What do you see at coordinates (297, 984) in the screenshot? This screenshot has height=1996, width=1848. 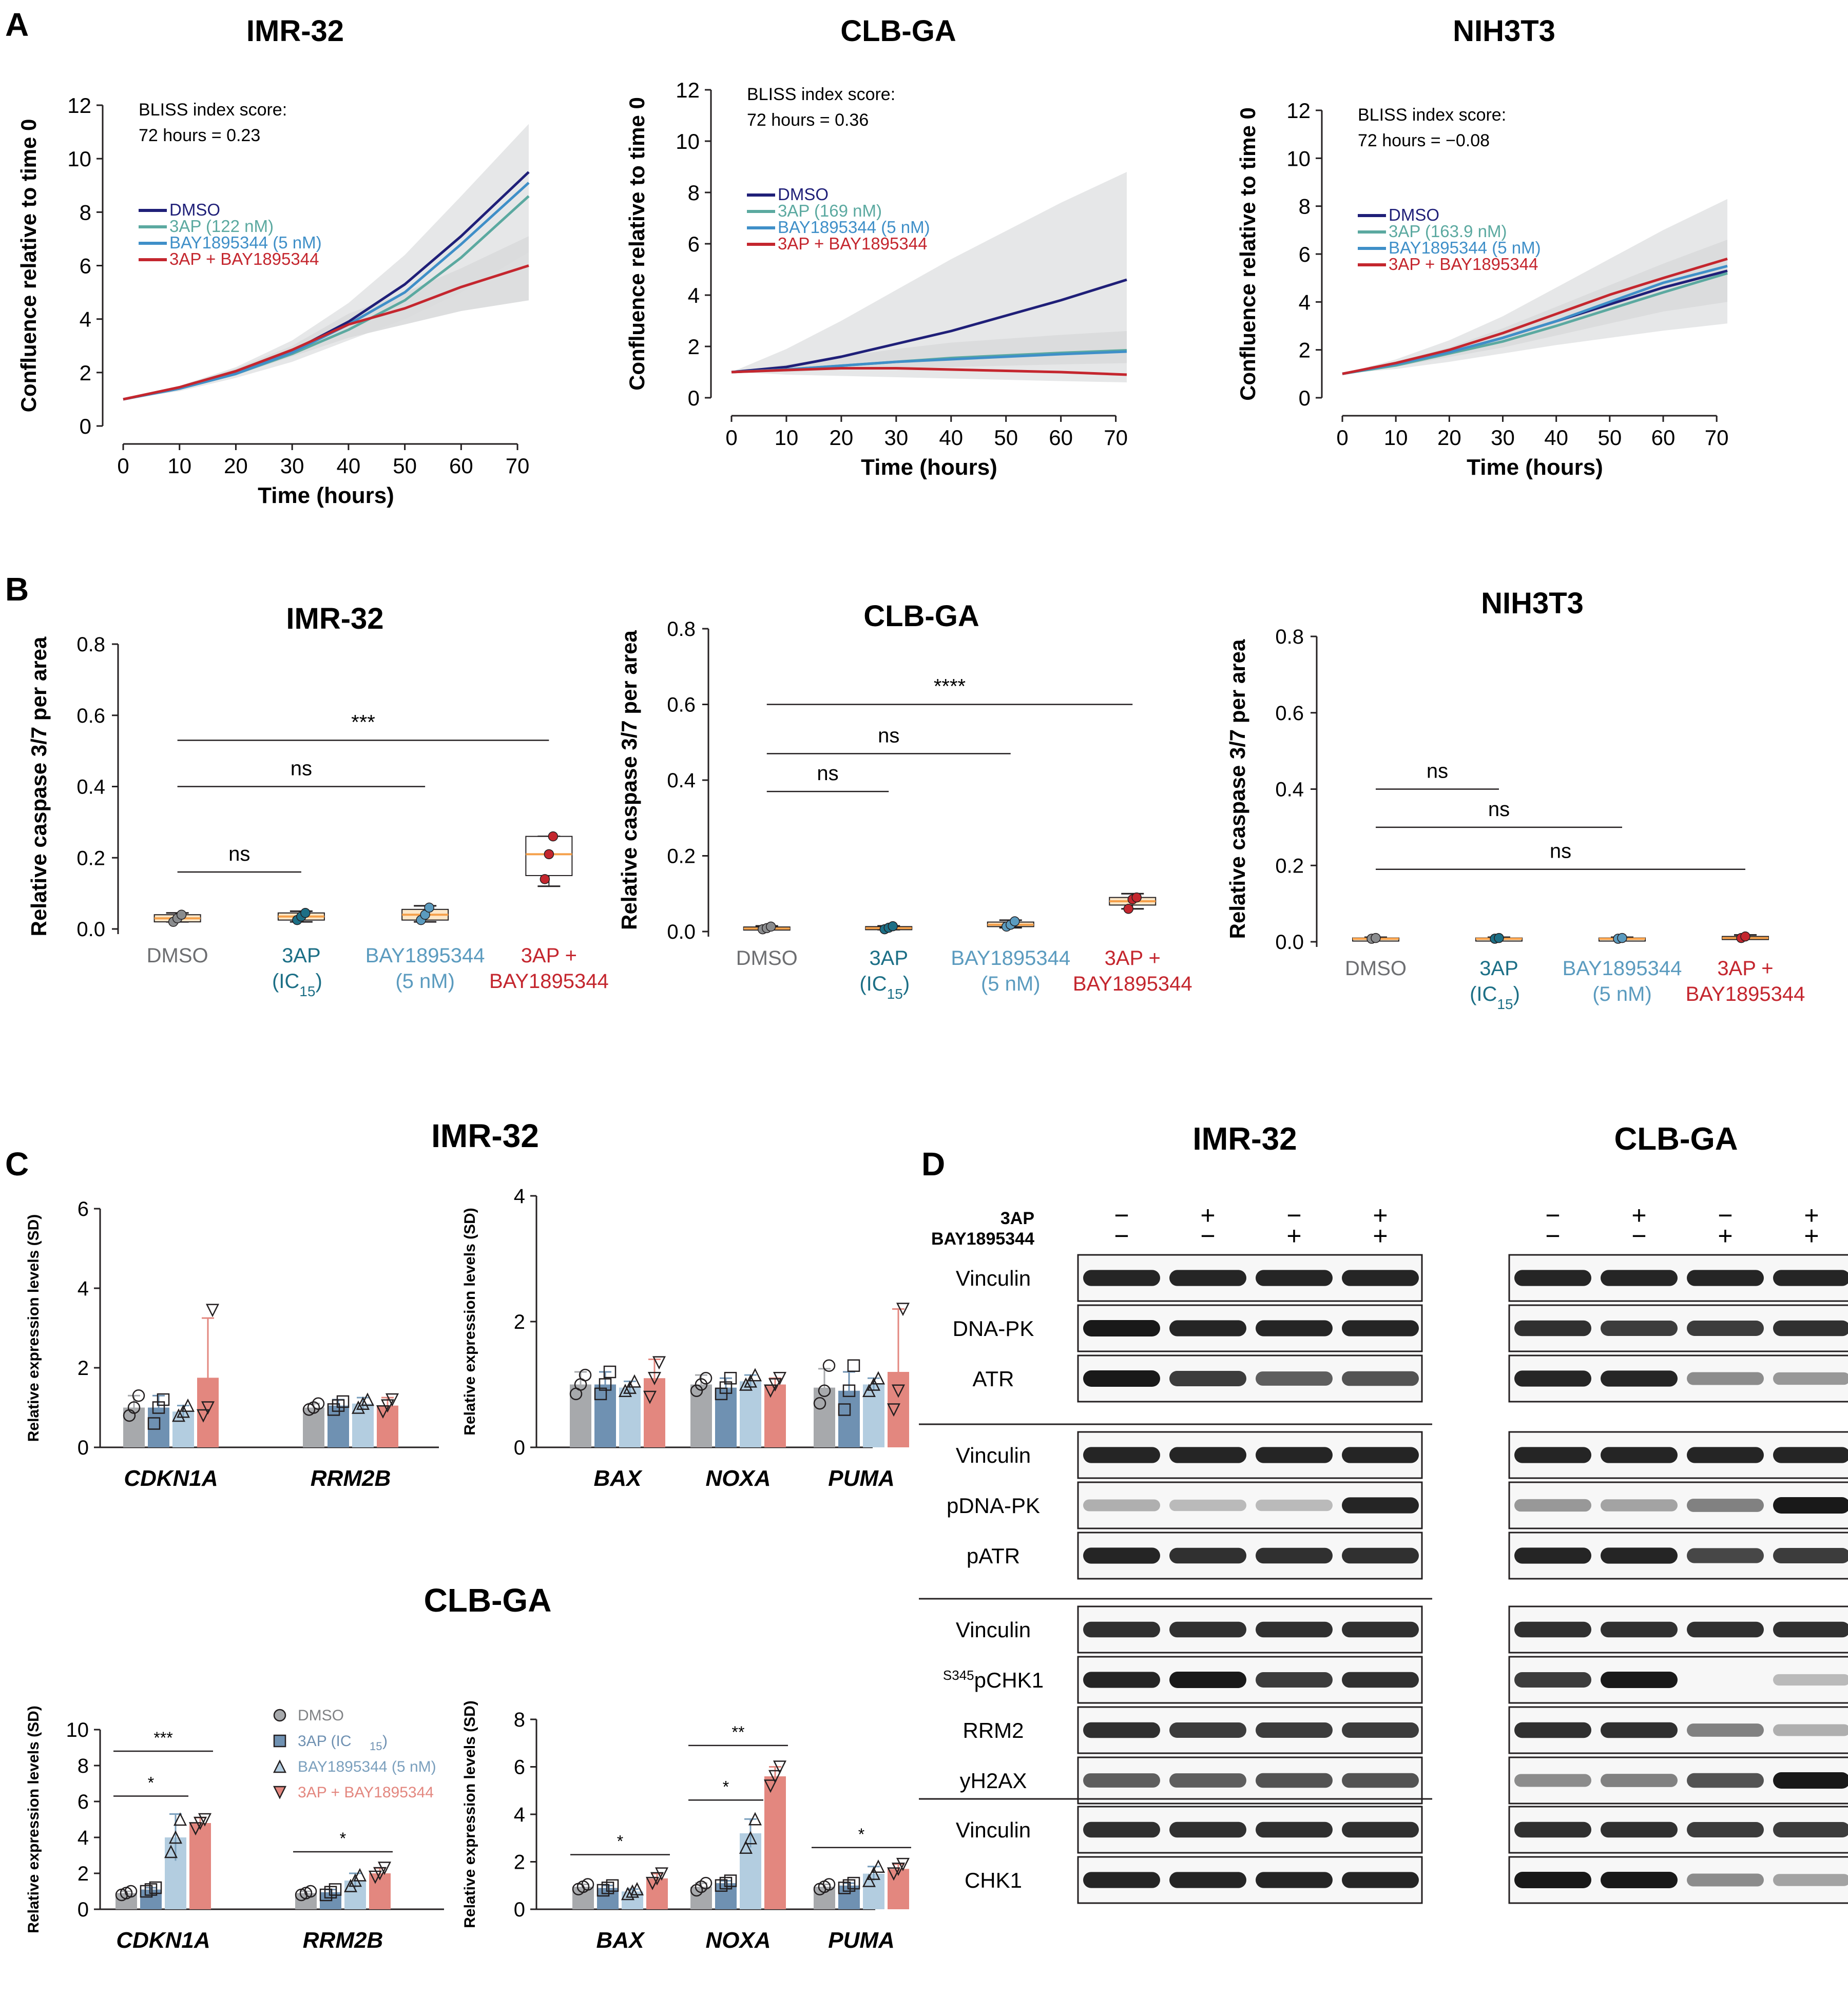 I see `category-label-2: (IC15)` at bounding box center [297, 984].